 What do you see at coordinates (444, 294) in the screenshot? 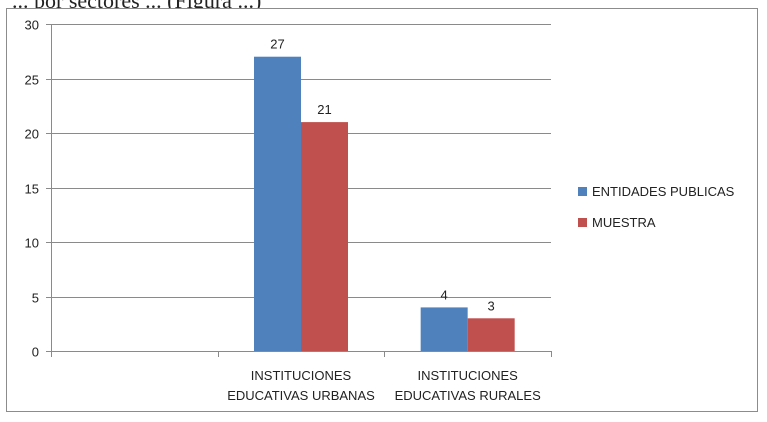
I see `data-label: 4` at bounding box center [444, 294].